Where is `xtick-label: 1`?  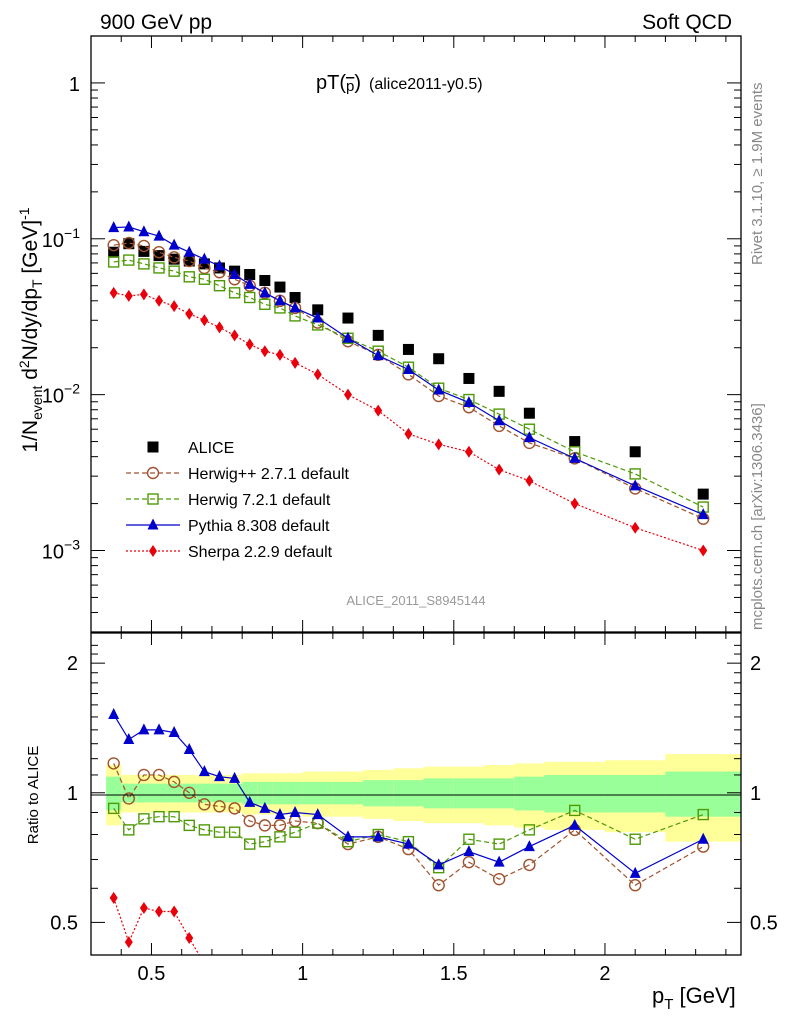
xtick-label: 1 is located at coordinates (302, 974).